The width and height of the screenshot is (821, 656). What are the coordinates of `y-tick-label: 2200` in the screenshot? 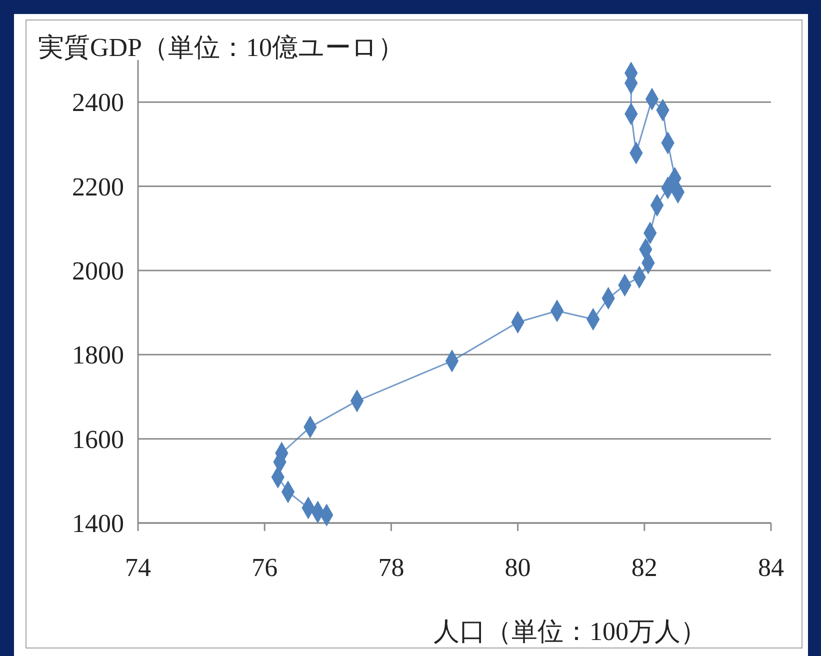 It's located at (98, 187).